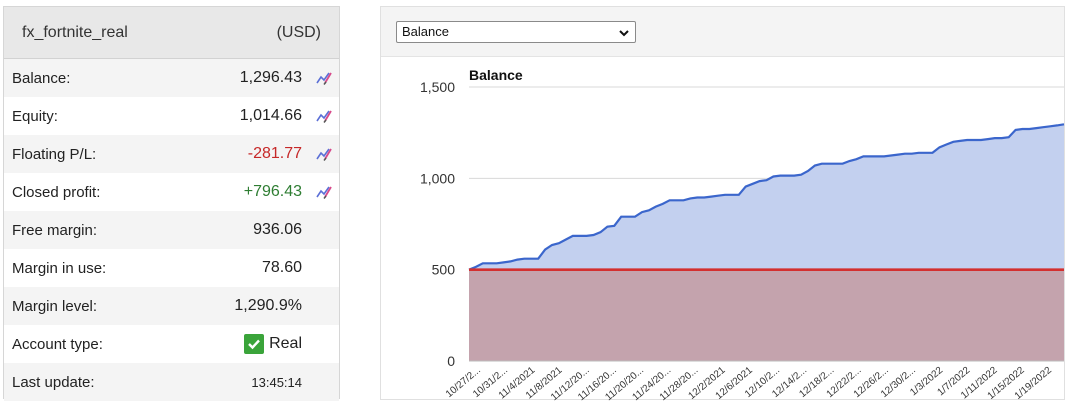  I want to click on account-row-label: Equity:, so click(35, 116).